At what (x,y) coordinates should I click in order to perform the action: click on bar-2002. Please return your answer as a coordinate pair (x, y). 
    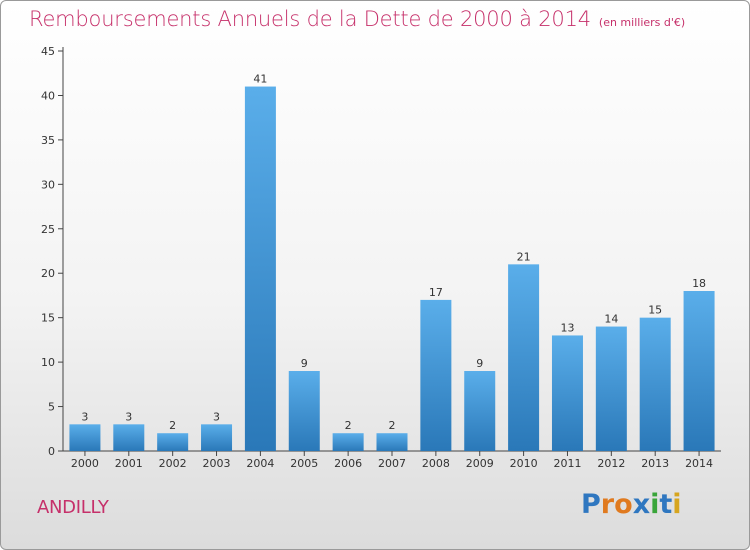
    Looking at the image, I should click on (173, 442).